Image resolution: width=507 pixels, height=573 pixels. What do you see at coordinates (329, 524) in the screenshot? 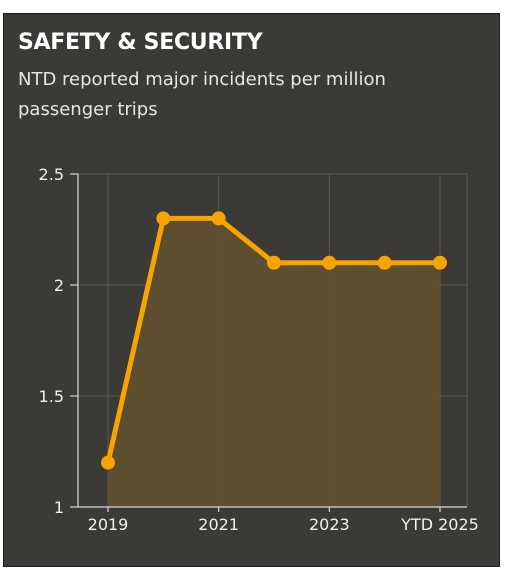
I see `x-tick-label-2: 2023` at bounding box center [329, 524].